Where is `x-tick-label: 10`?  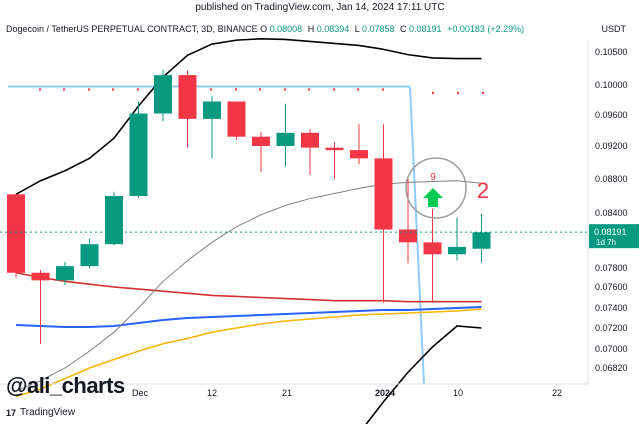
x-tick-label: 10 is located at coordinates (458, 393).